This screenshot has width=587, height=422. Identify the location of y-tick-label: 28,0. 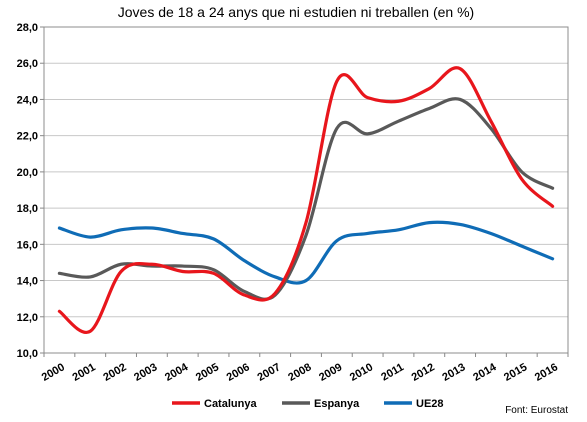
(27, 28).